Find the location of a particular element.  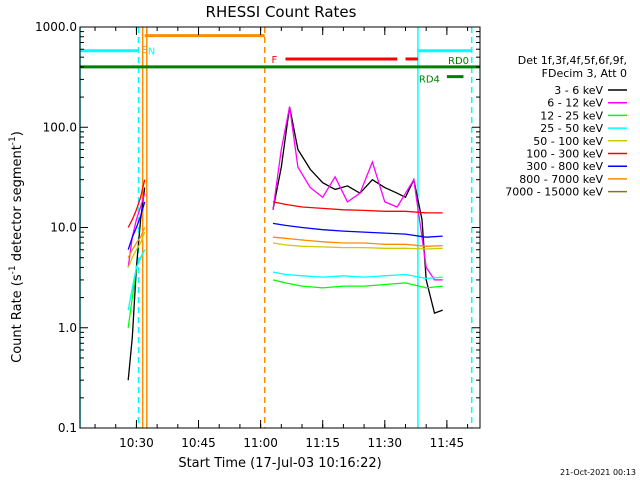

y-axis-label-part-1: Count Rate (s is located at coordinates (17, 318).